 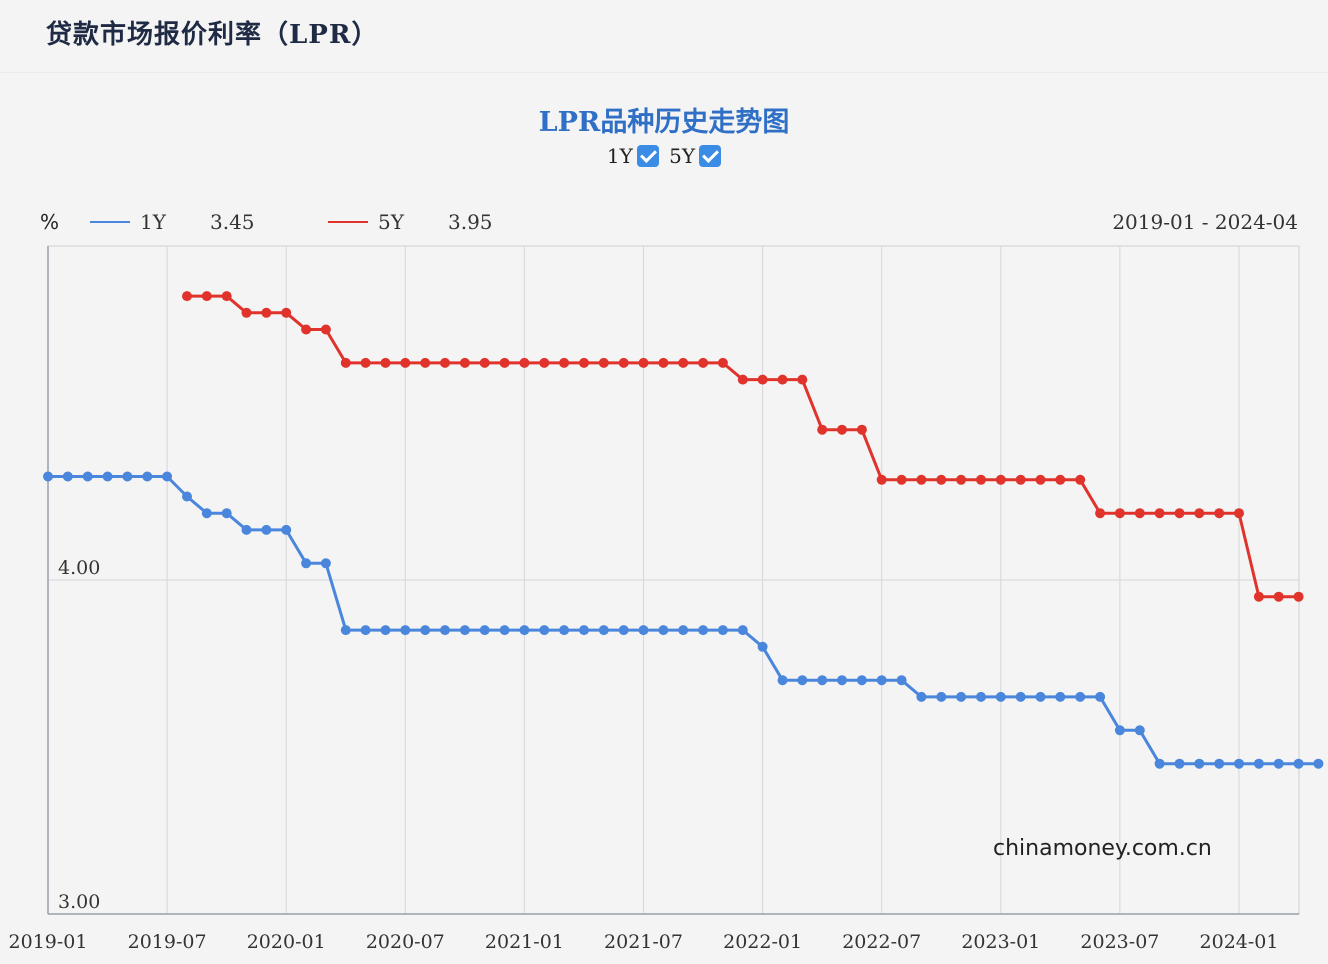 I want to click on x-tick-label: 2019-01, so click(x=48, y=942).